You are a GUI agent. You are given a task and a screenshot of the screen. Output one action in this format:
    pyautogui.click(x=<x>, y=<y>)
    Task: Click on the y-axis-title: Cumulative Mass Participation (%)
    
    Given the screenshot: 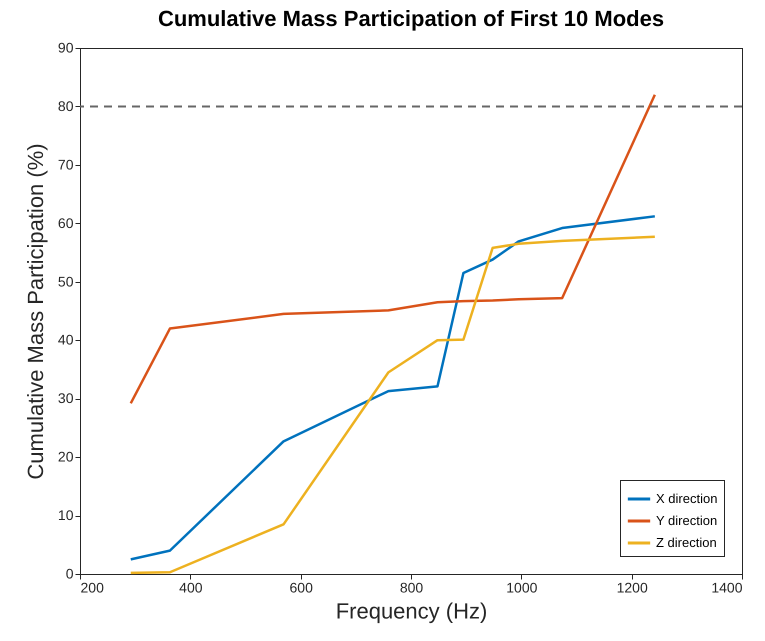 What is the action you would take?
    pyautogui.click(x=35, y=311)
    